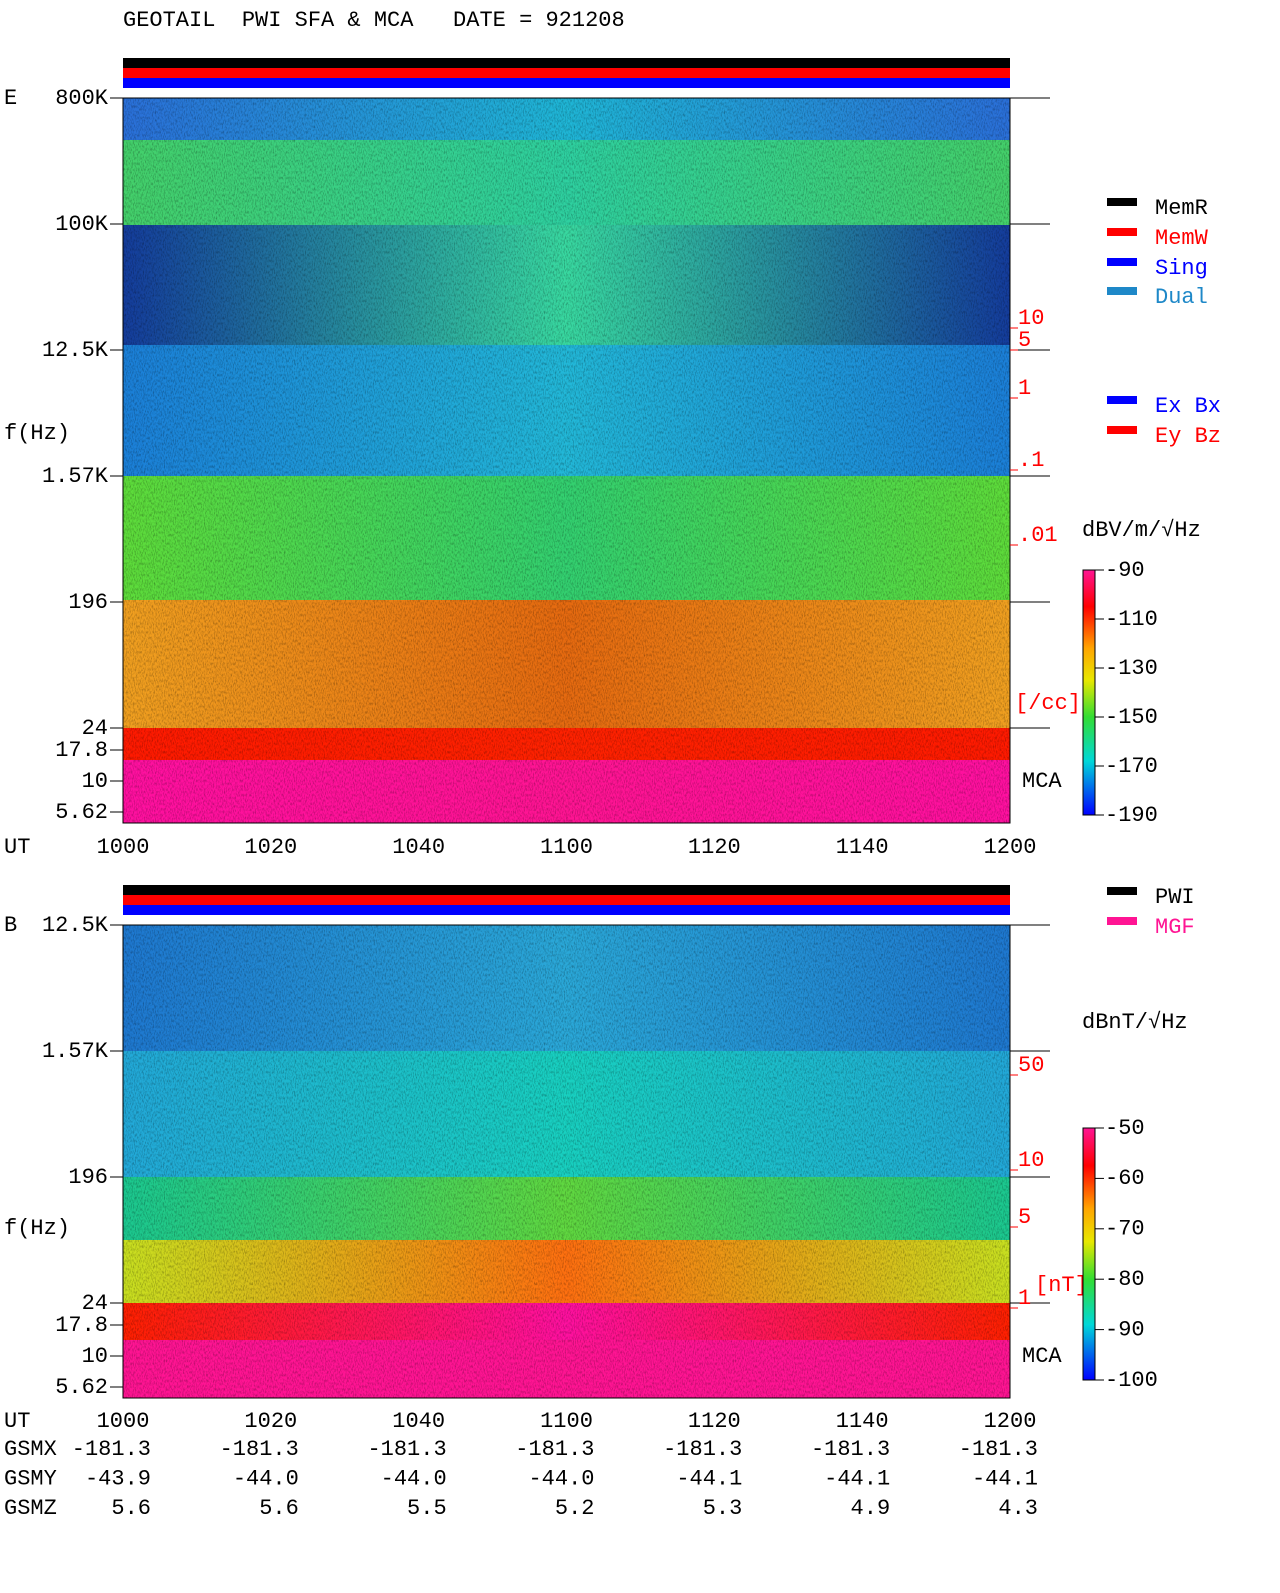 The width and height of the screenshot is (1280, 1593). I want to click on orbit-value: 4.9, so click(871, 1508).